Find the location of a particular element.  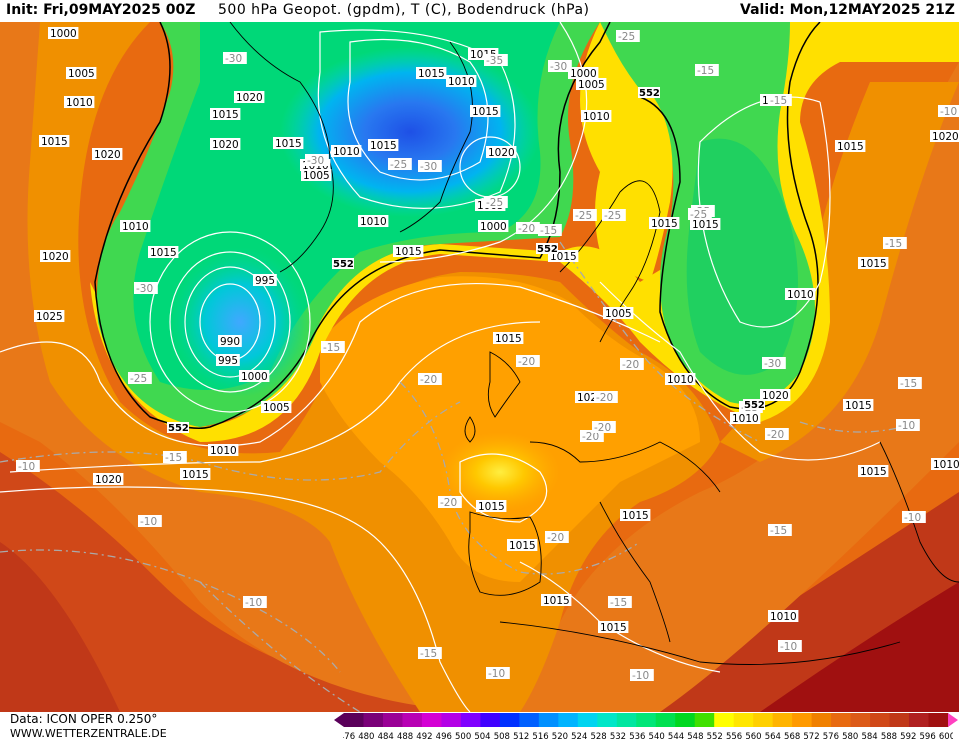

isobar-1020-south is located at coordinates (235, 599).